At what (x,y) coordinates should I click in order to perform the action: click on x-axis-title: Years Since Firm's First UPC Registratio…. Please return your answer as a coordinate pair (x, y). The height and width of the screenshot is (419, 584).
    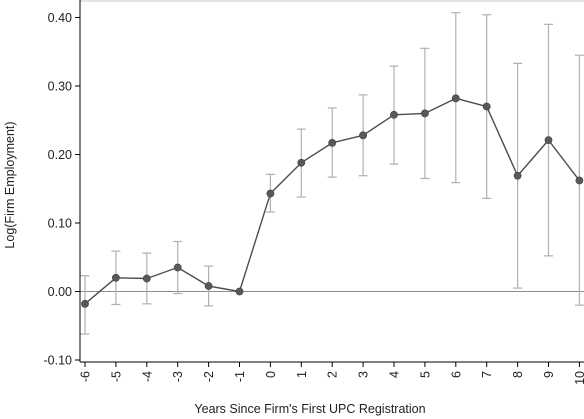
    Looking at the image, I should click on (309, 409).